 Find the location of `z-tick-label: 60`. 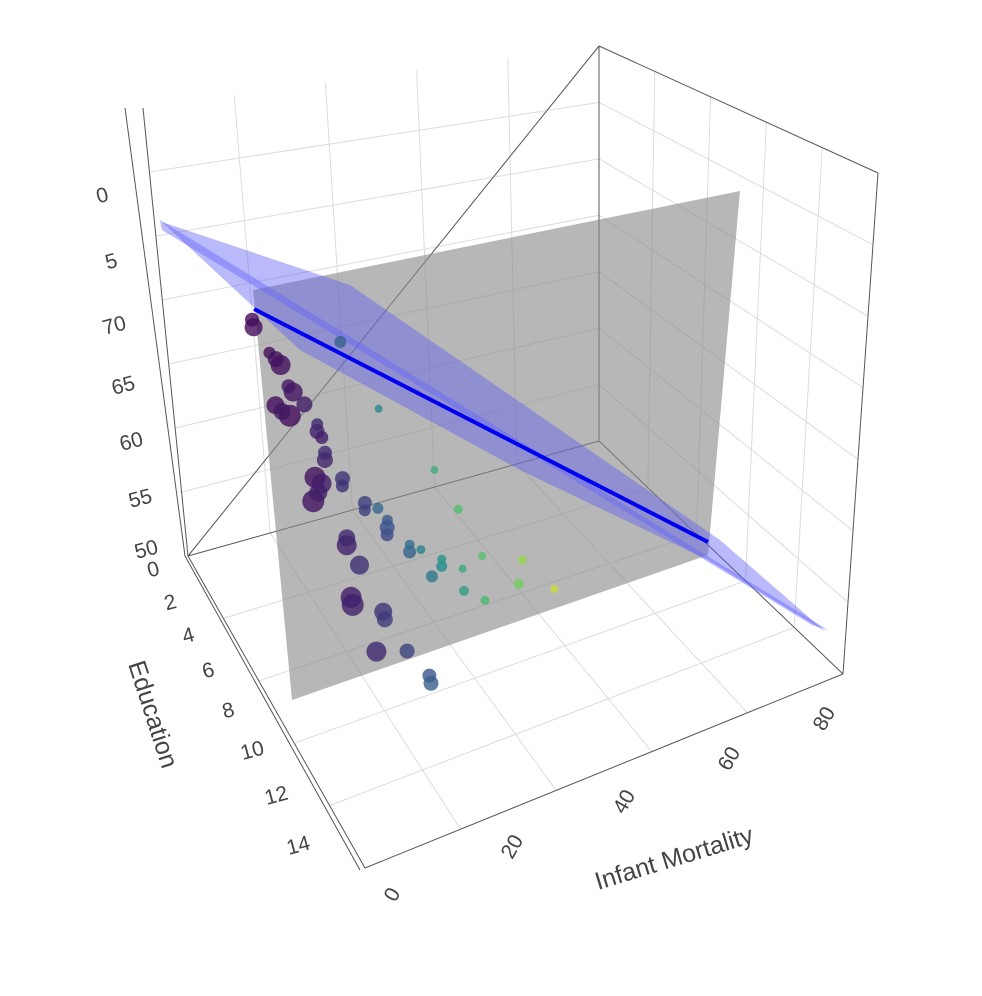

z-tick-label: 60 is located at coordinates (131, 442).